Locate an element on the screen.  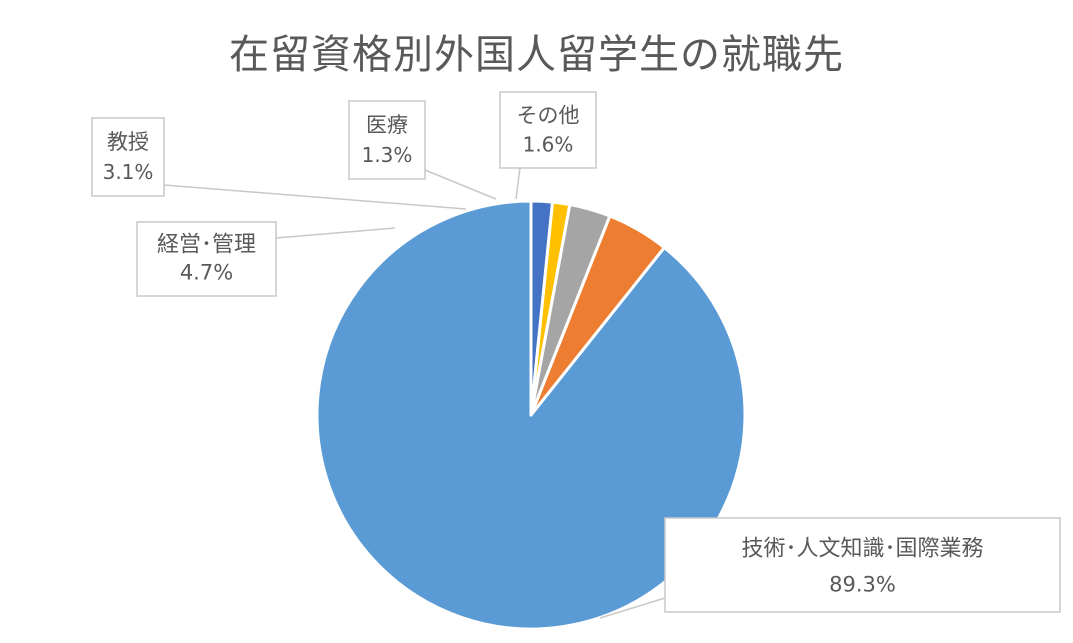
data-label: 医療 1.3% is located at coordinates (387, 140).